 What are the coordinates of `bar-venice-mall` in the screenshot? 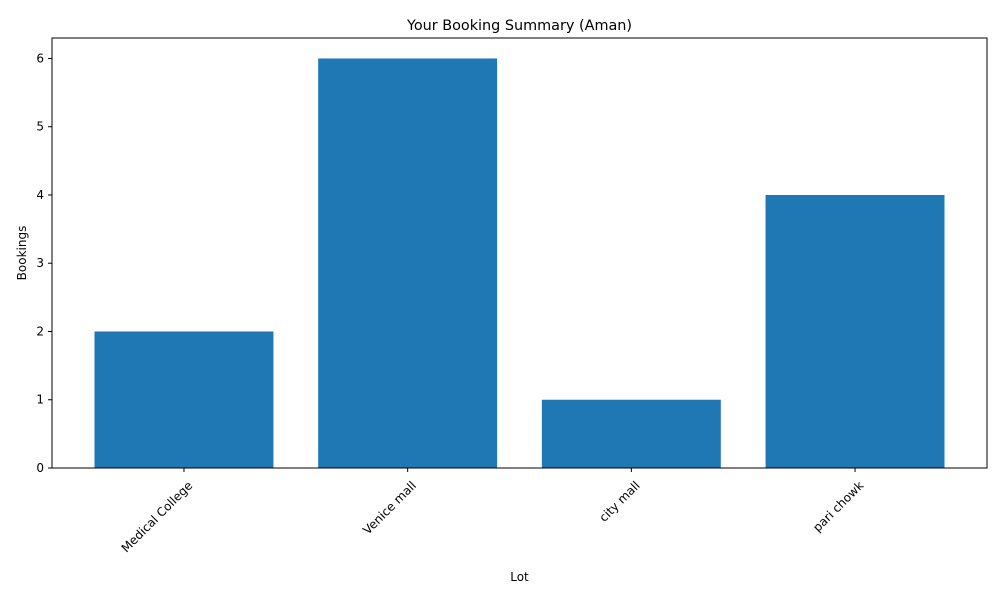 It's located at (408, 263).